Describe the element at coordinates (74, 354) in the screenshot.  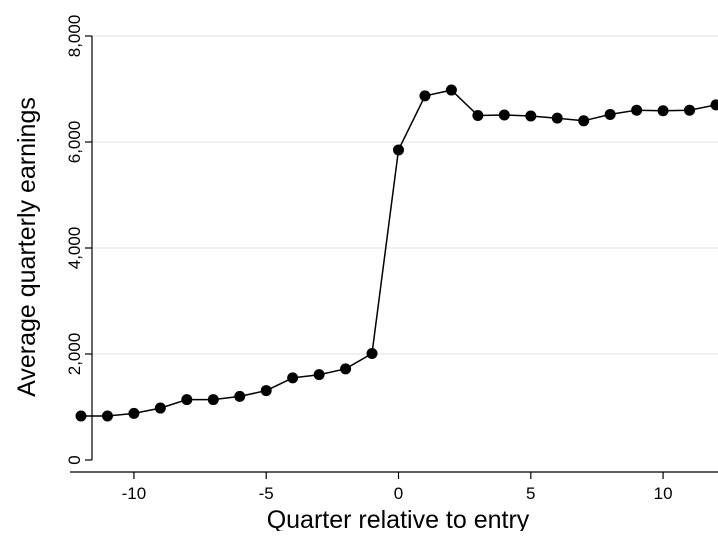
I see `y-tick-label-1: 2,000` at that location.